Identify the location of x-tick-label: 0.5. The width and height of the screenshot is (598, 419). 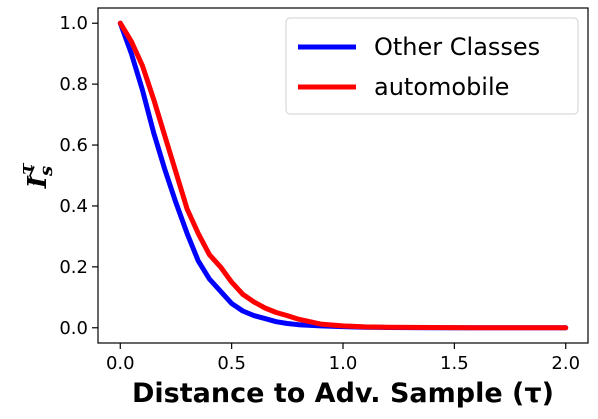
(231, 363).